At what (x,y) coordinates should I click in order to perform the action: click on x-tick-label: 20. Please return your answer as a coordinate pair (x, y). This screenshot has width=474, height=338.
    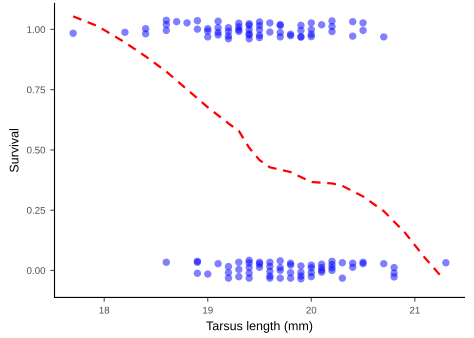
    Looking at the image, I should click on (311, 310).